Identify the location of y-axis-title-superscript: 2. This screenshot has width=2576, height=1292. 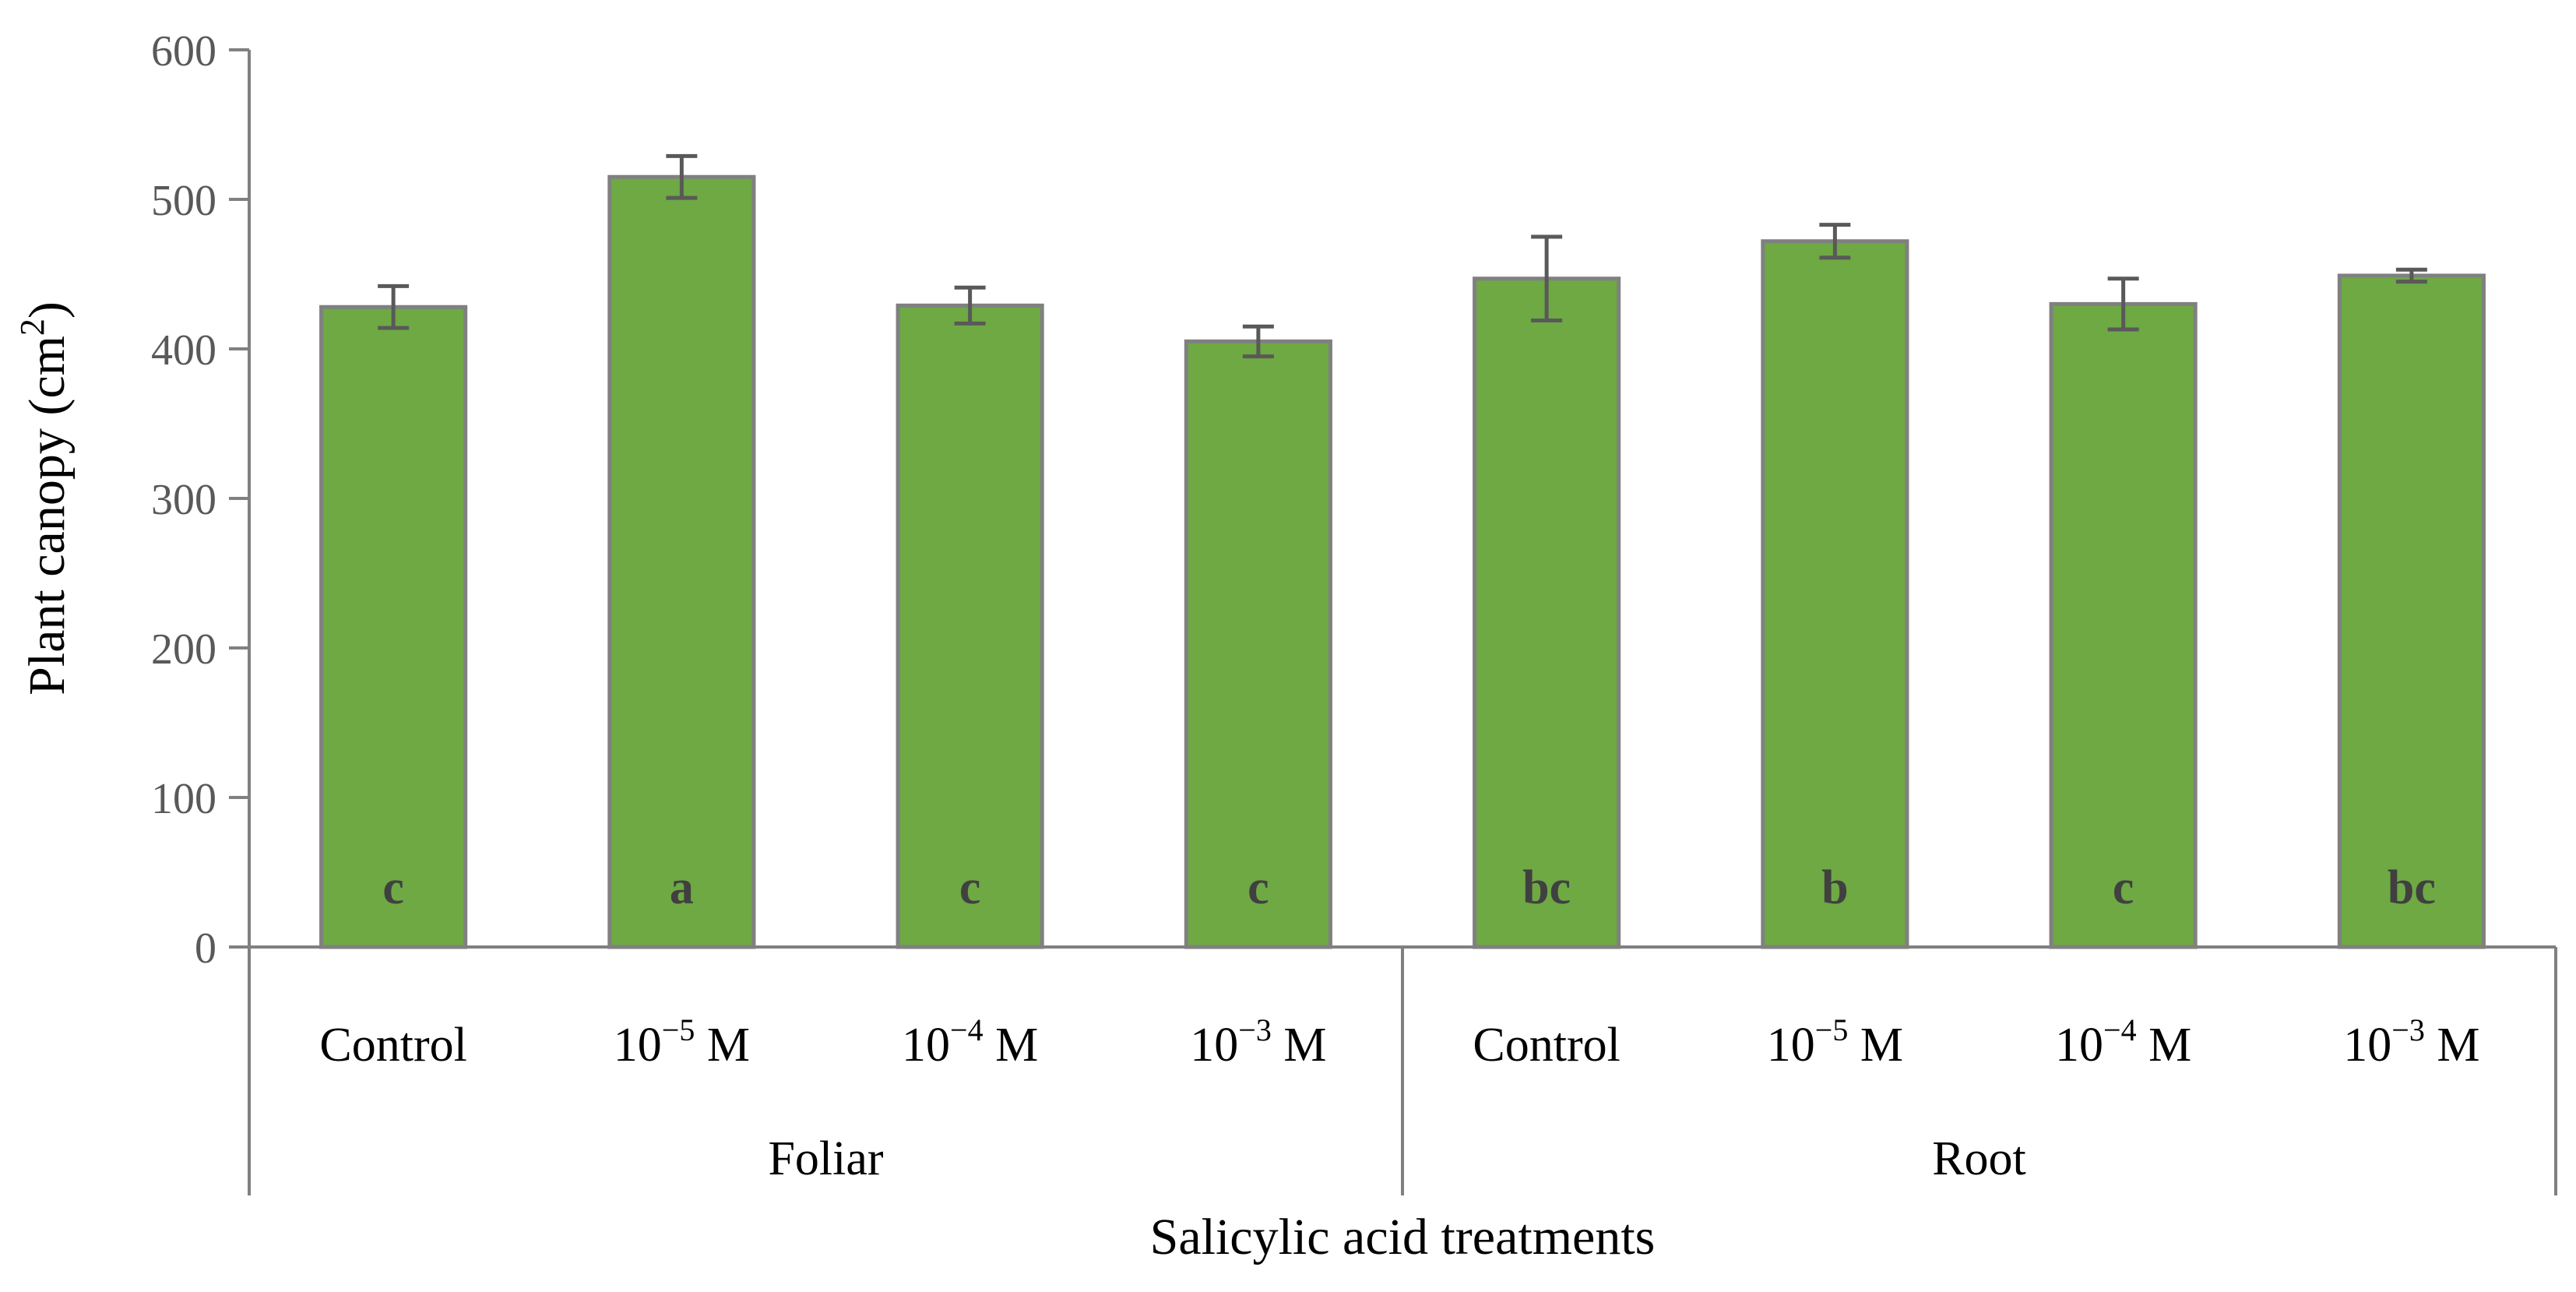
(32, 327).